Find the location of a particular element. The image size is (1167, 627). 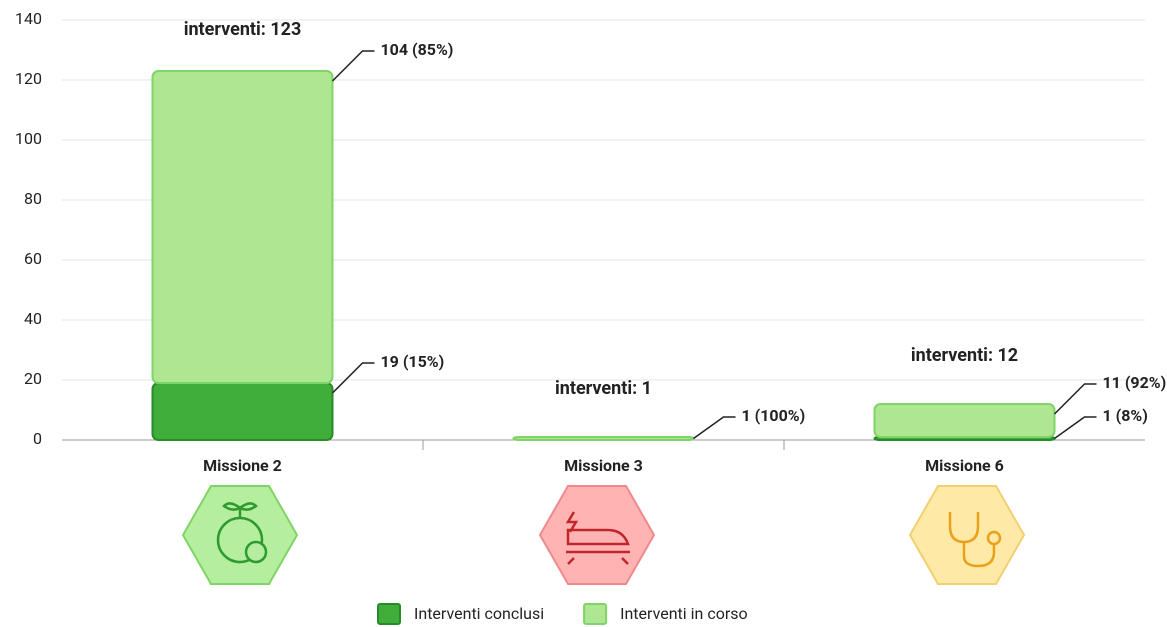

icon-train is located at coordinates (597, 538).